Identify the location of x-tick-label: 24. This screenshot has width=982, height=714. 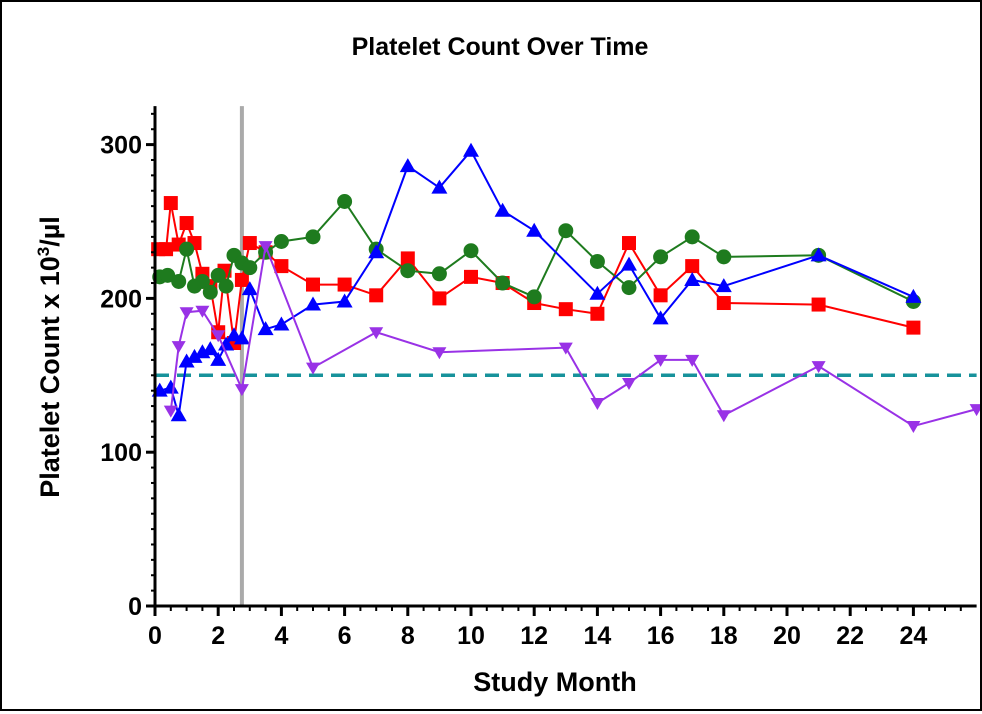
(913, 636).